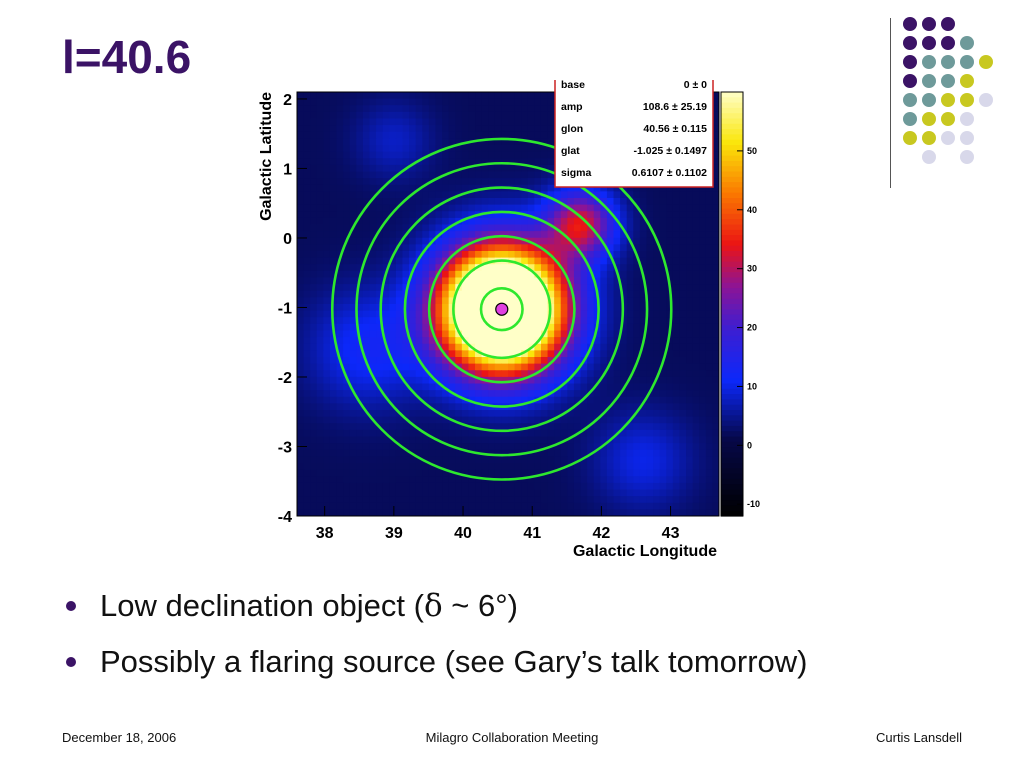  I want to click on delta-symbol: δ, so click(433, 606).